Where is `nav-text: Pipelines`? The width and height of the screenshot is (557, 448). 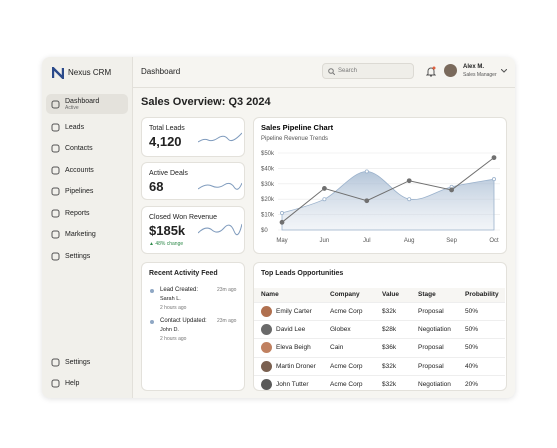 nav-text: Pipelines is located at coordinates (79, 191).